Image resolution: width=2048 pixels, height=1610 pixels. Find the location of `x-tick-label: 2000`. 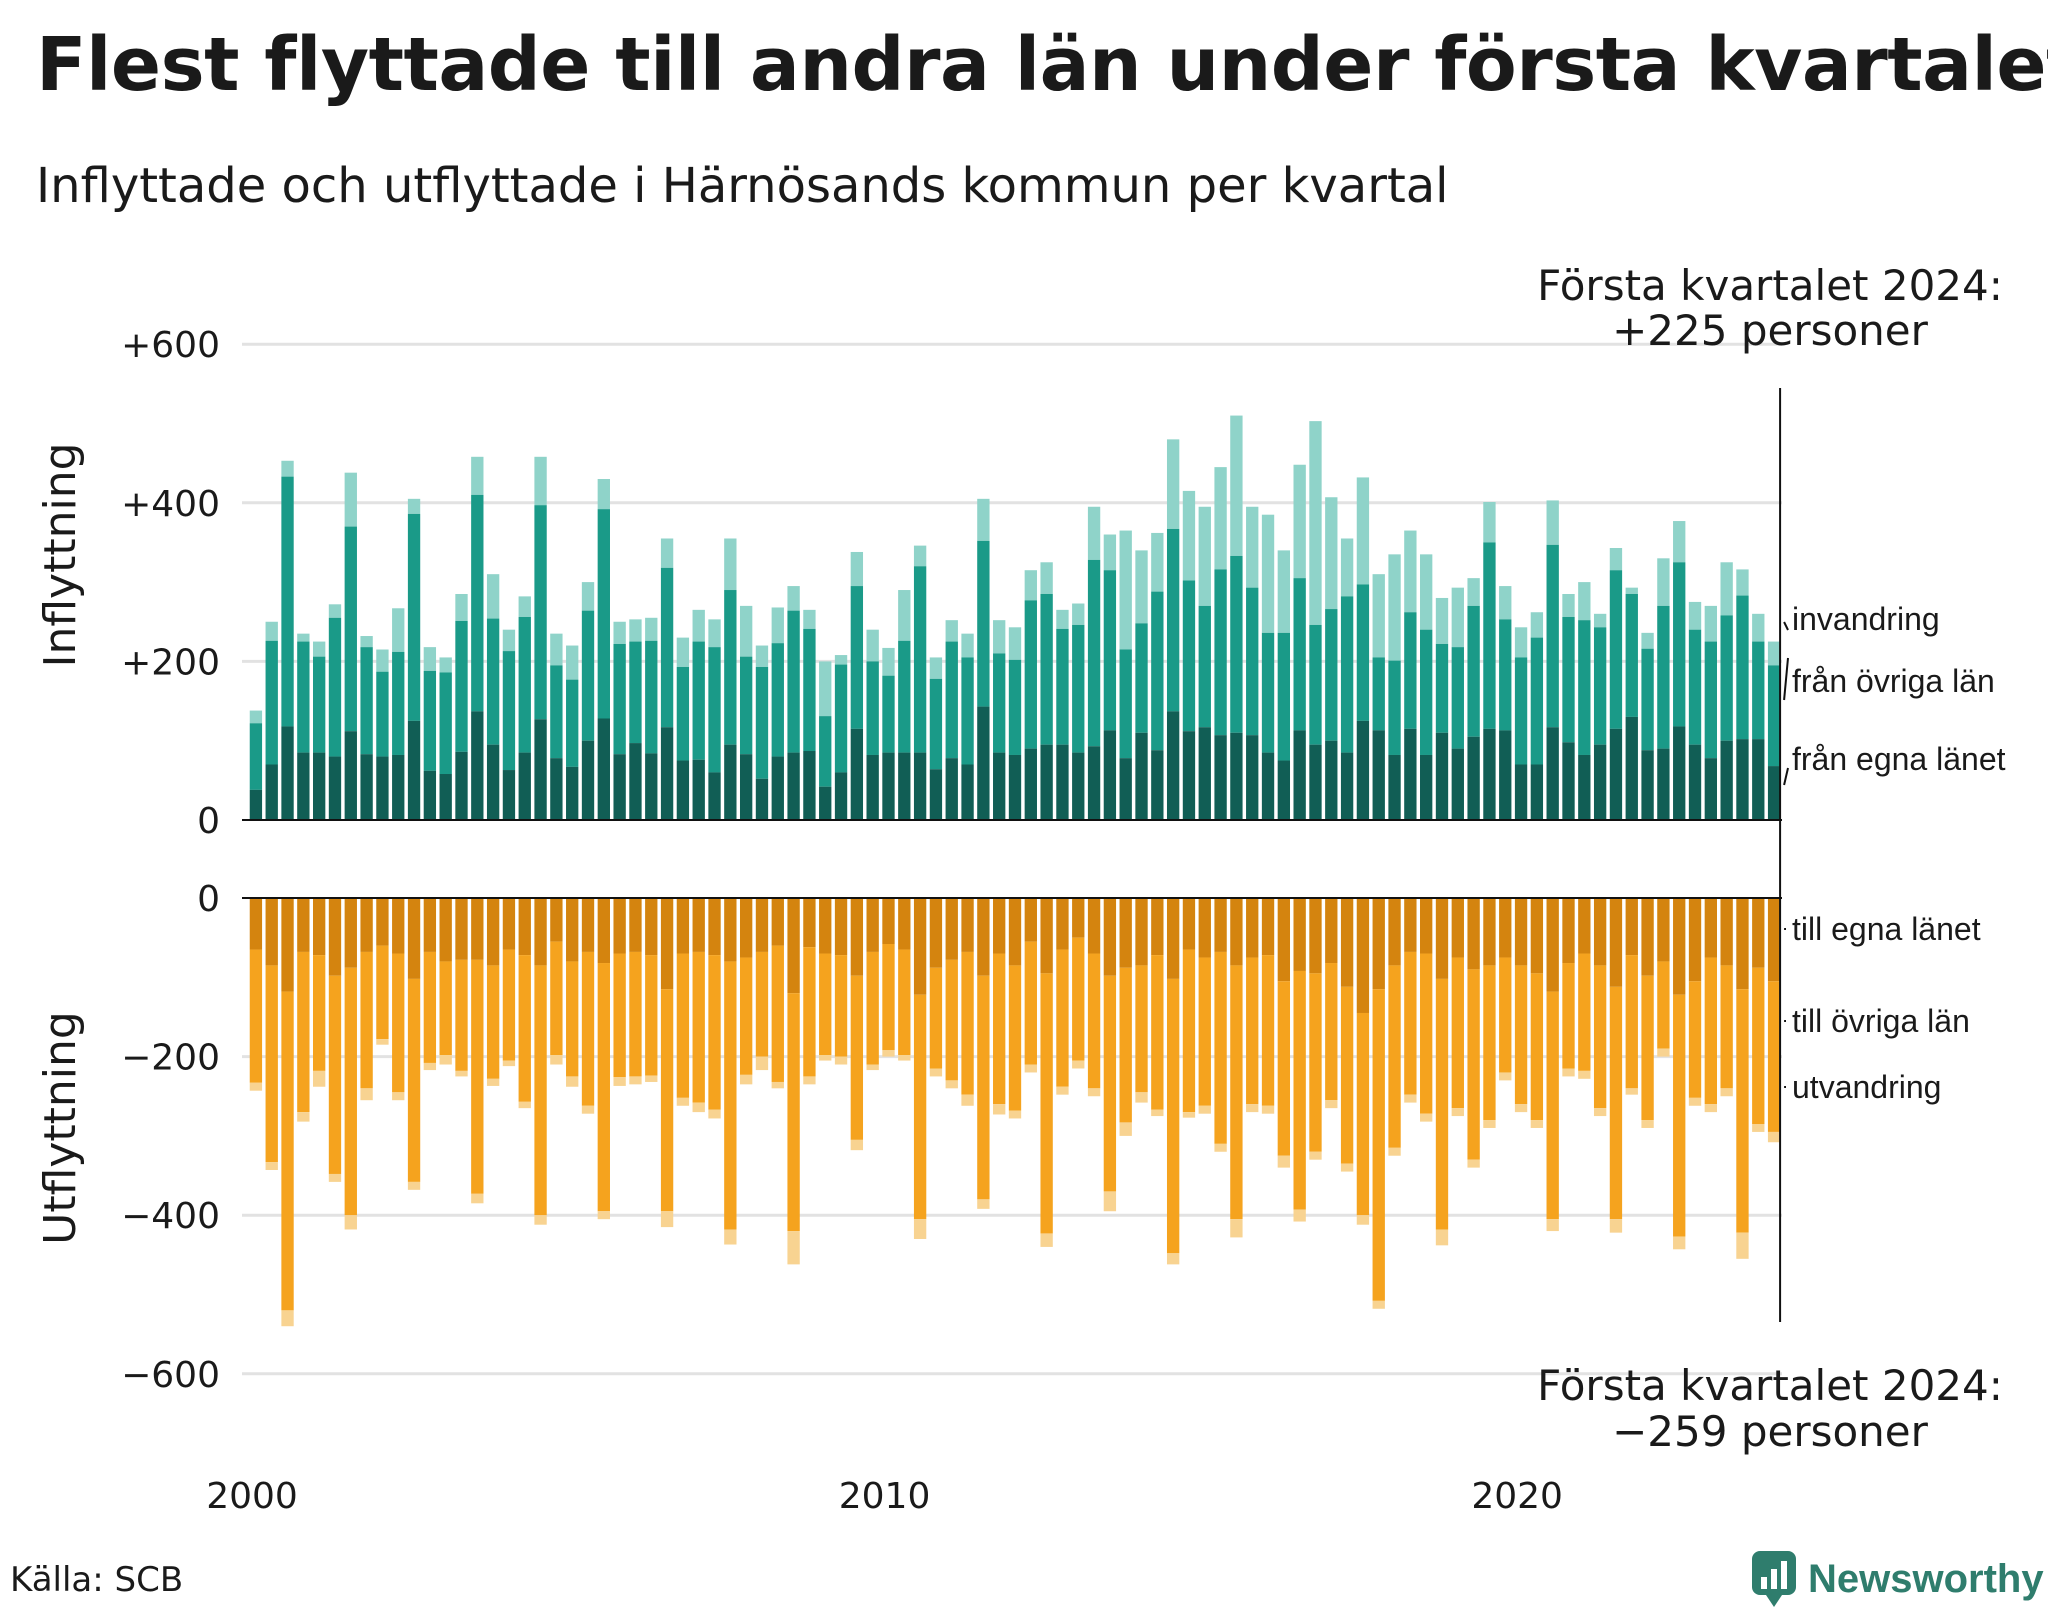

x-tick-label: 2000 is located at coordinates (252, 1496).